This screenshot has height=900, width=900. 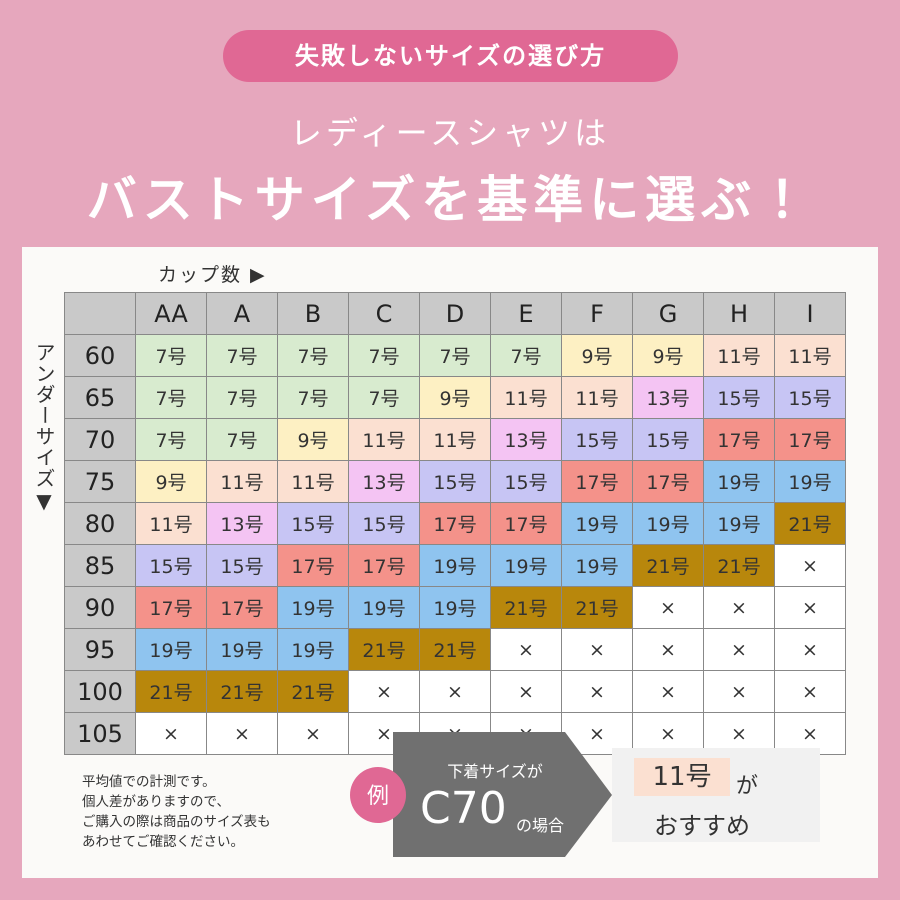 I want to click on example-particle: が, so click(x=747, y=786).